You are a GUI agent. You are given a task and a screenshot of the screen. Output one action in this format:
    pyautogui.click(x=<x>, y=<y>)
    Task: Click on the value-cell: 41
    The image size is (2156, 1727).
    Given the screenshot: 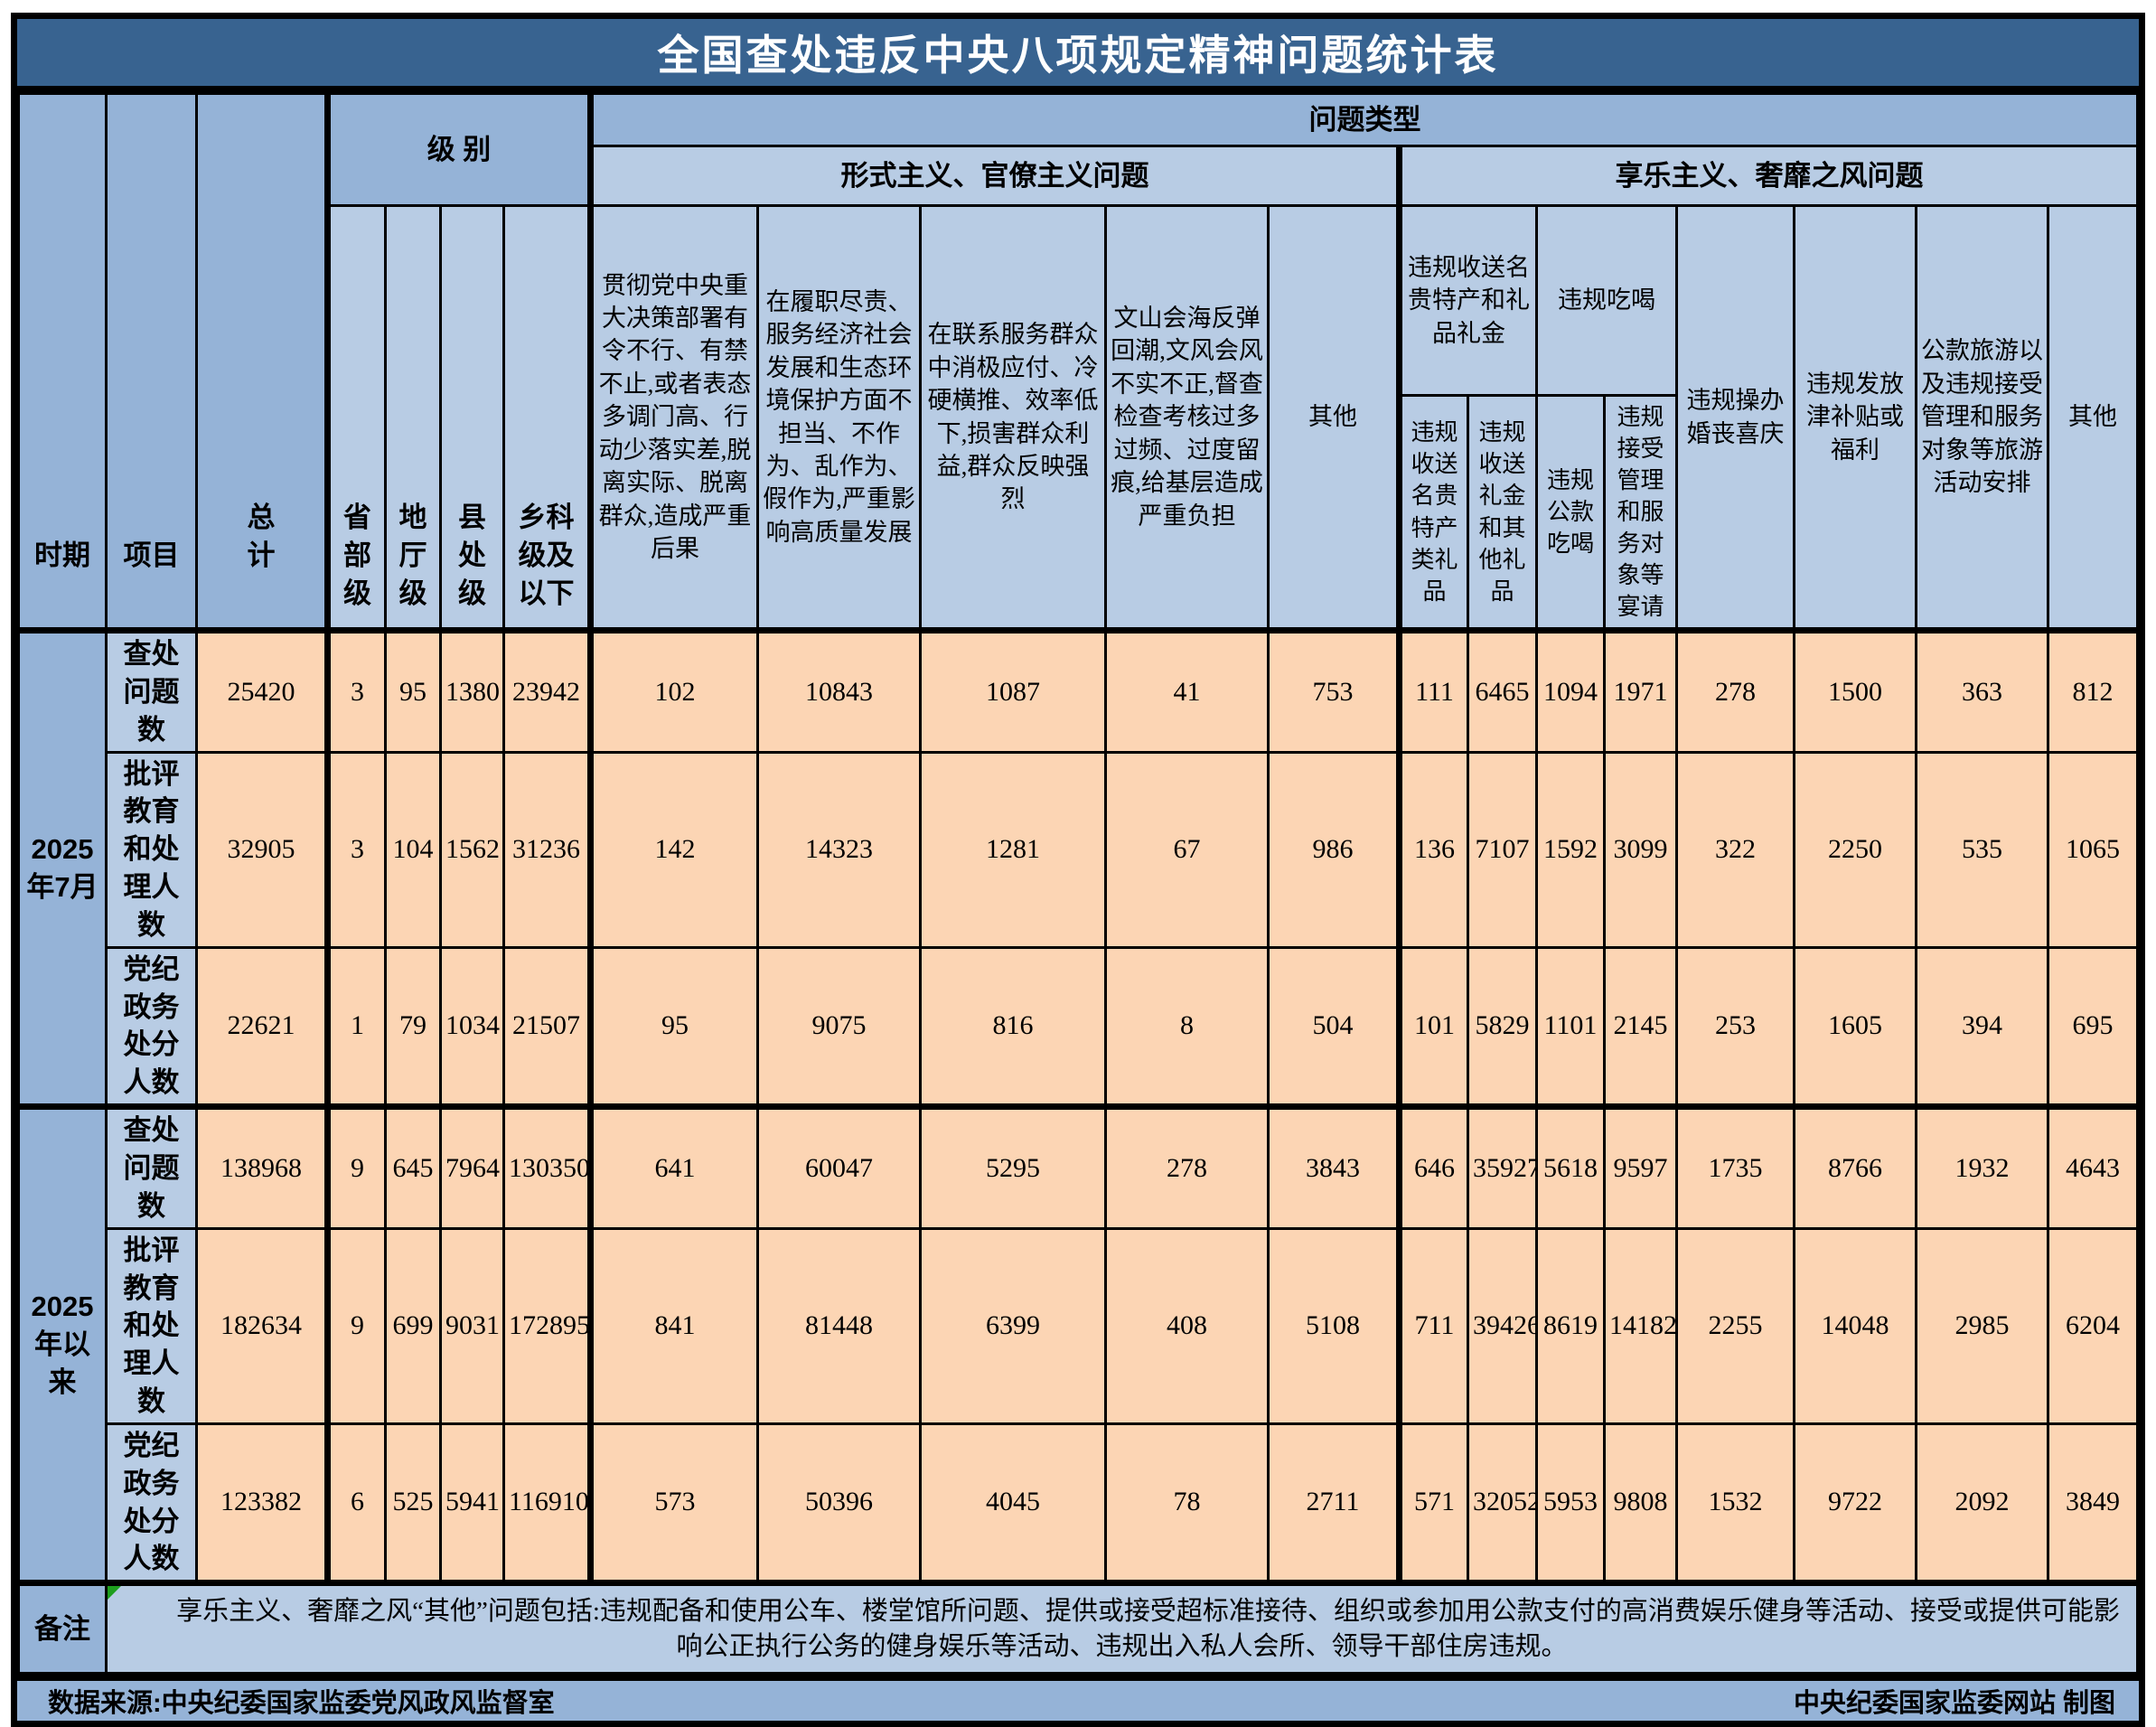 What is the action you would take?
    pyautogui.click(x=1187, y=690)
    